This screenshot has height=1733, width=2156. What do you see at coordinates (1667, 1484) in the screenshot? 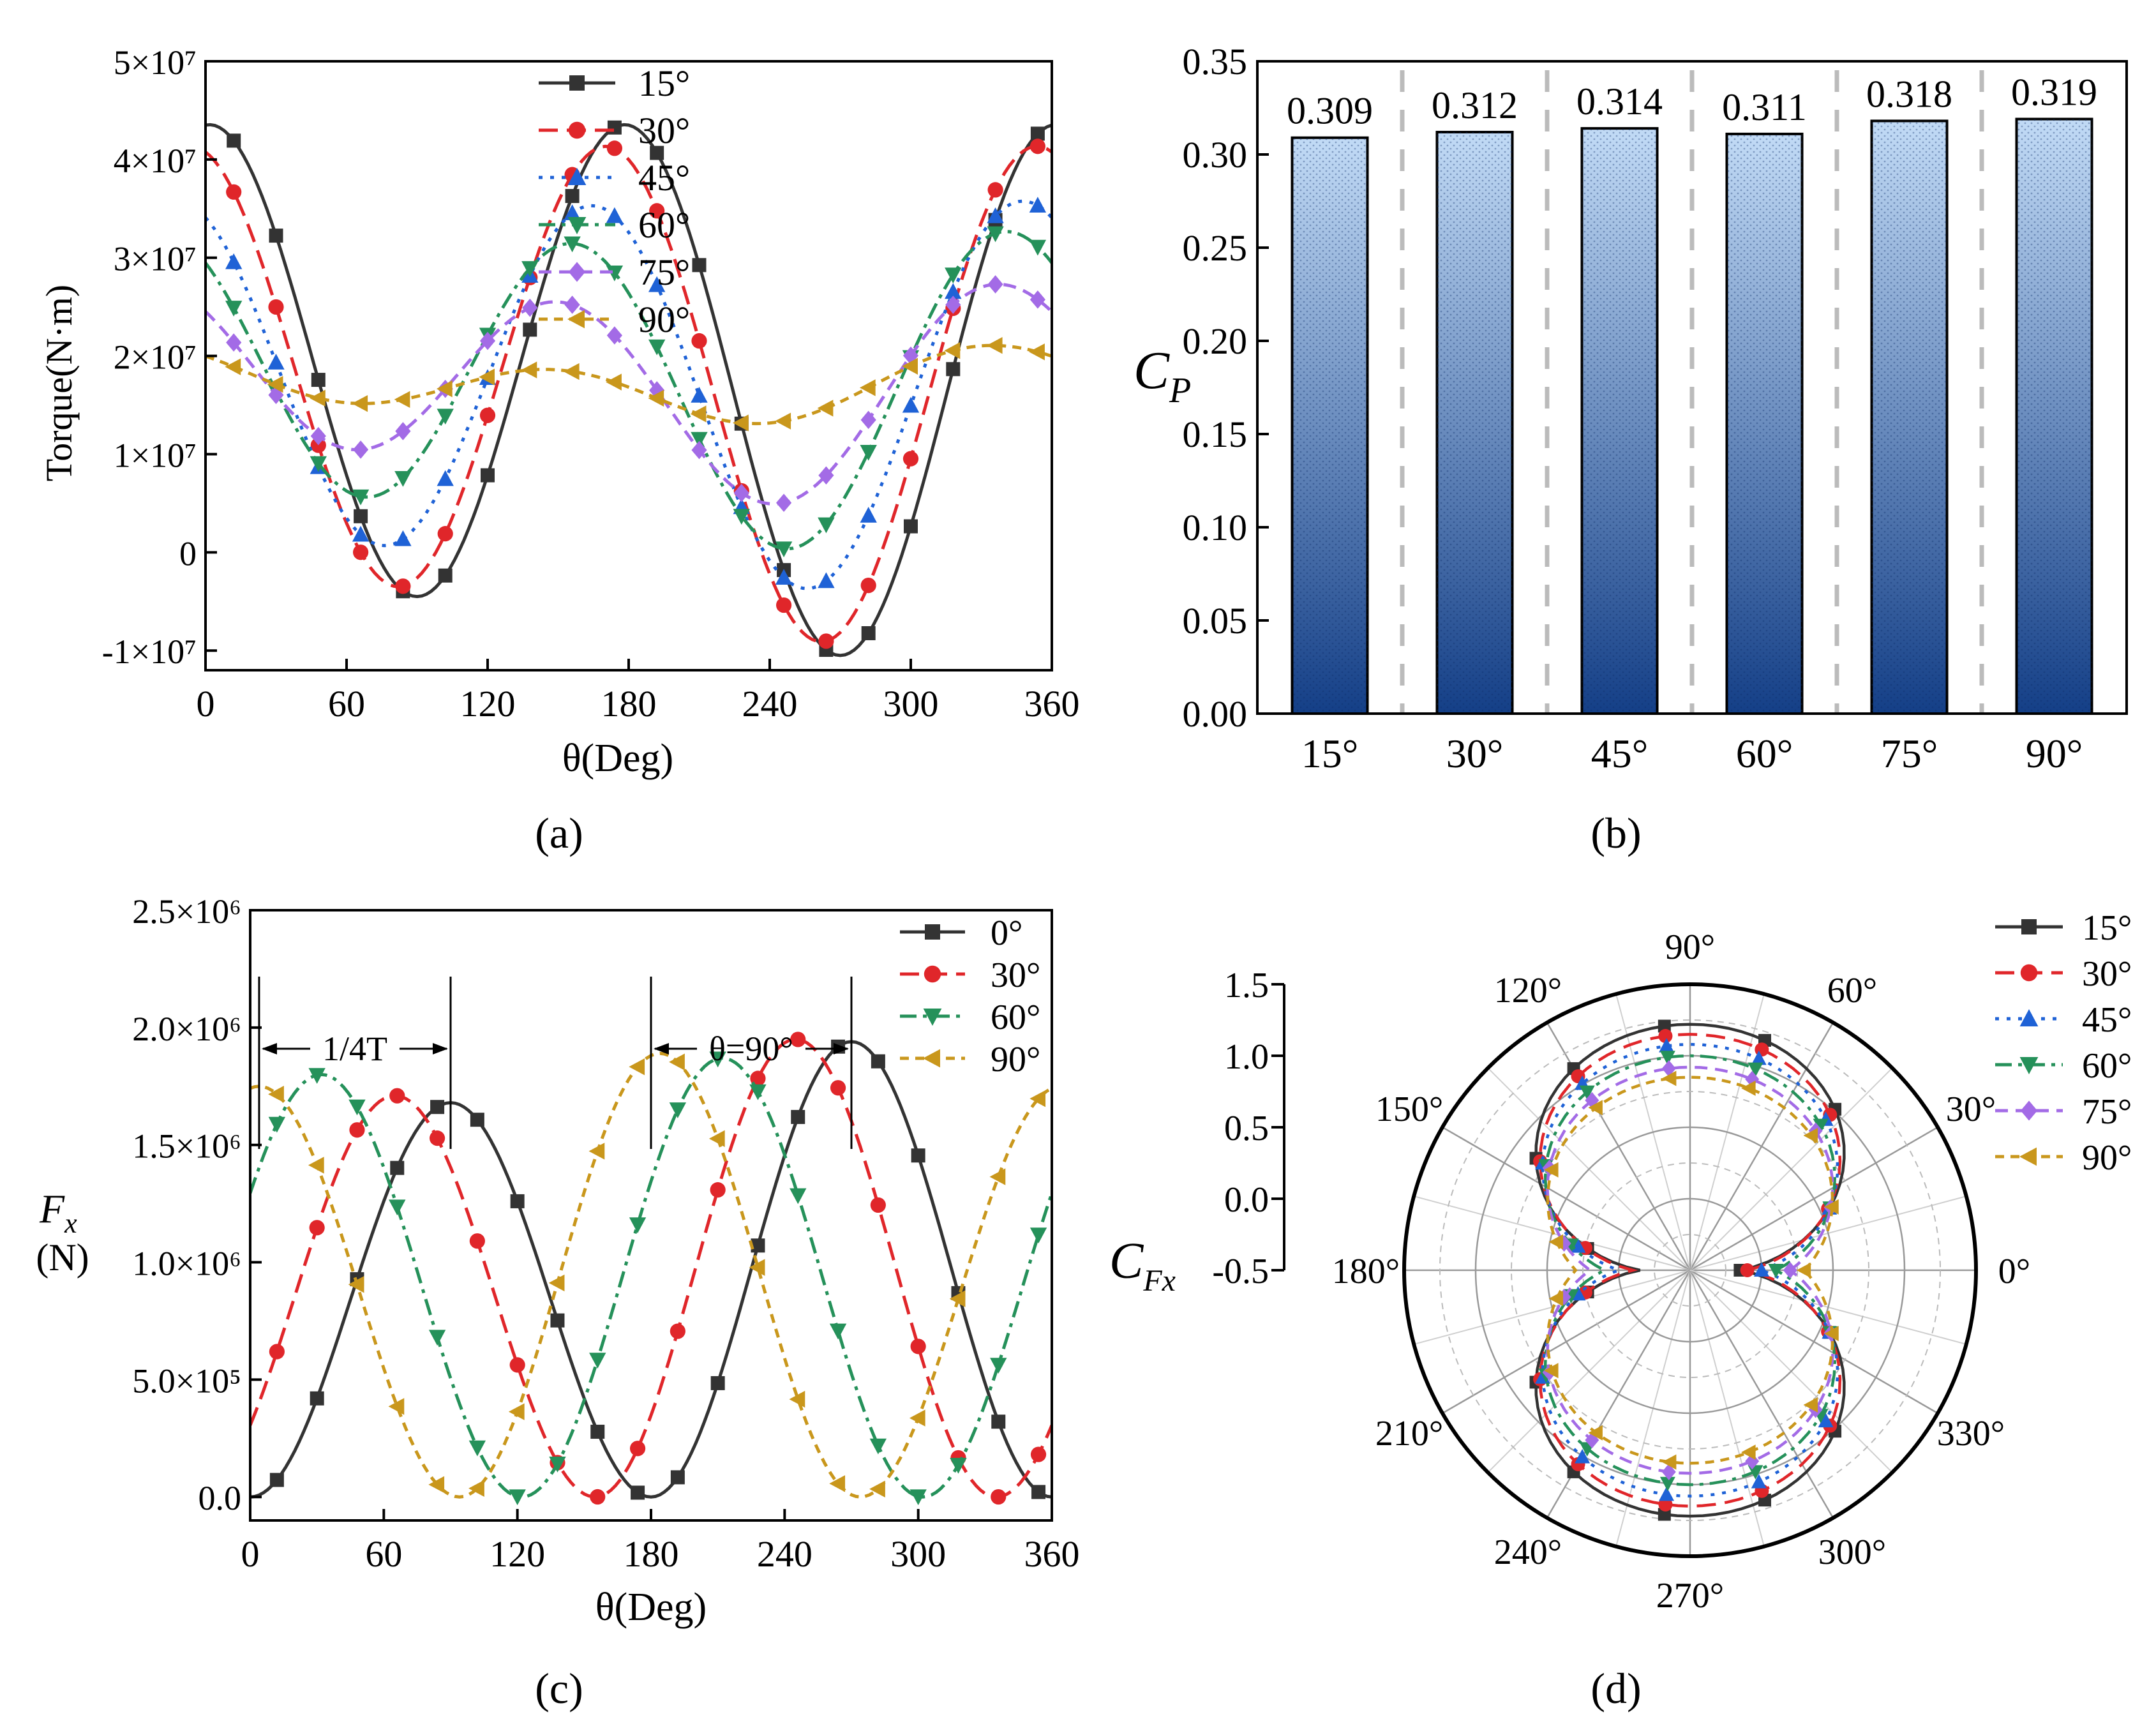
I see `panel-d-series-3-marker` at bounding box center [1667, 1484].